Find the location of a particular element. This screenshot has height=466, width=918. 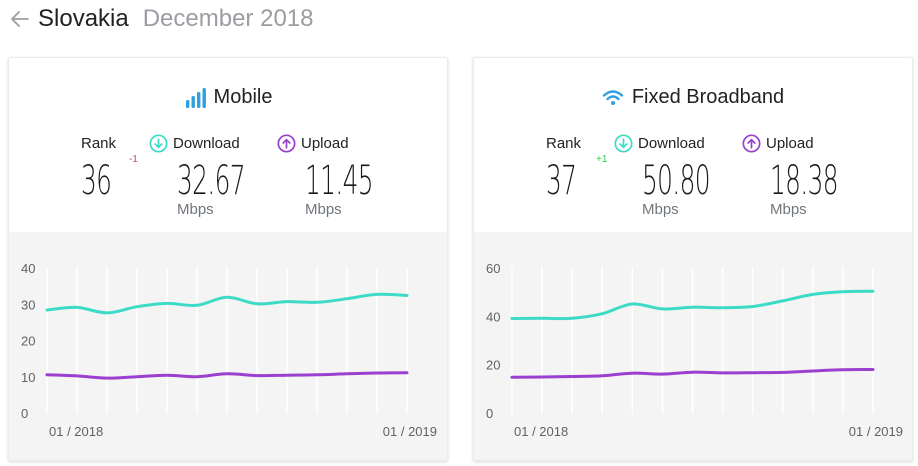

upload-metric: Upload 18.38 Mbps is located at coordinates (811, 175).